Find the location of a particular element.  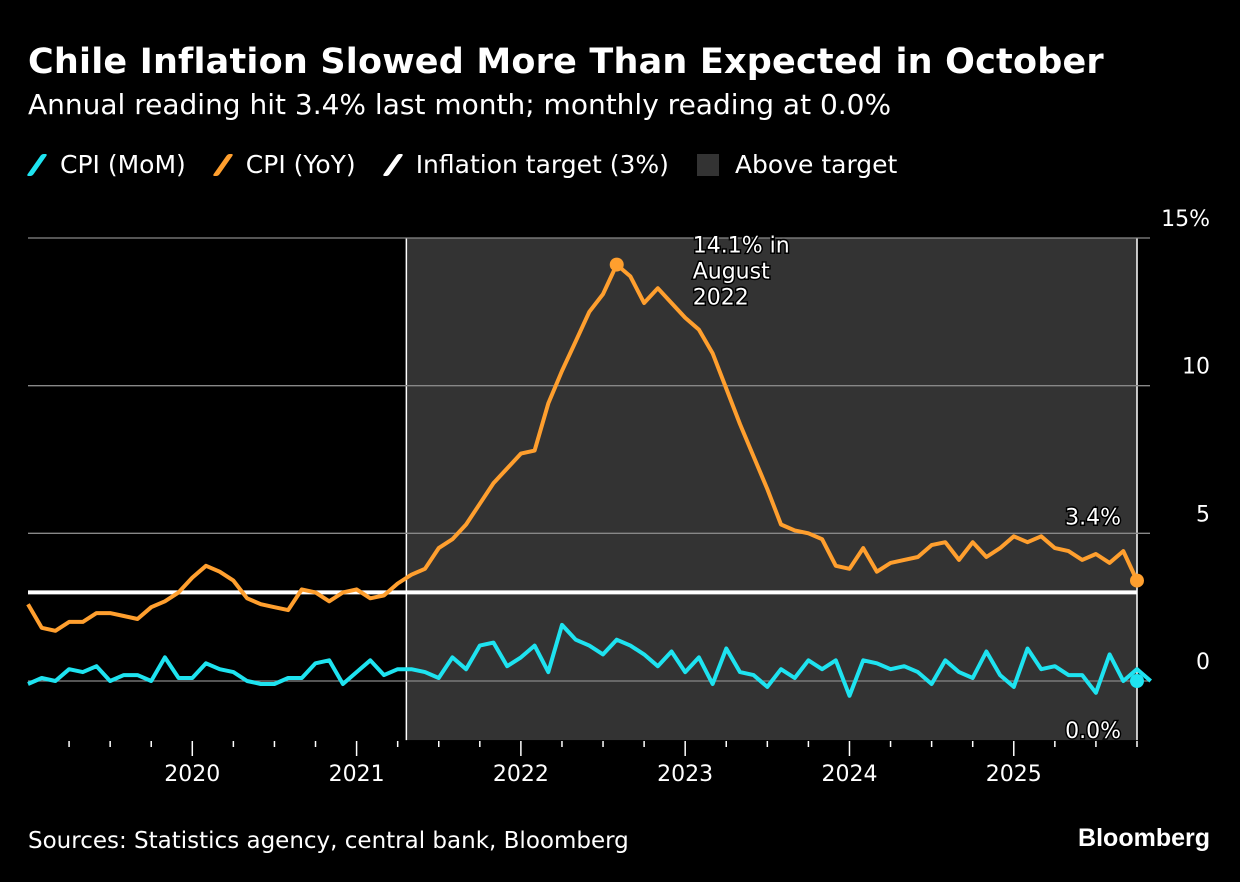

legend-item-yoy: CPI (YoY) is located at coordinates (284, 164).